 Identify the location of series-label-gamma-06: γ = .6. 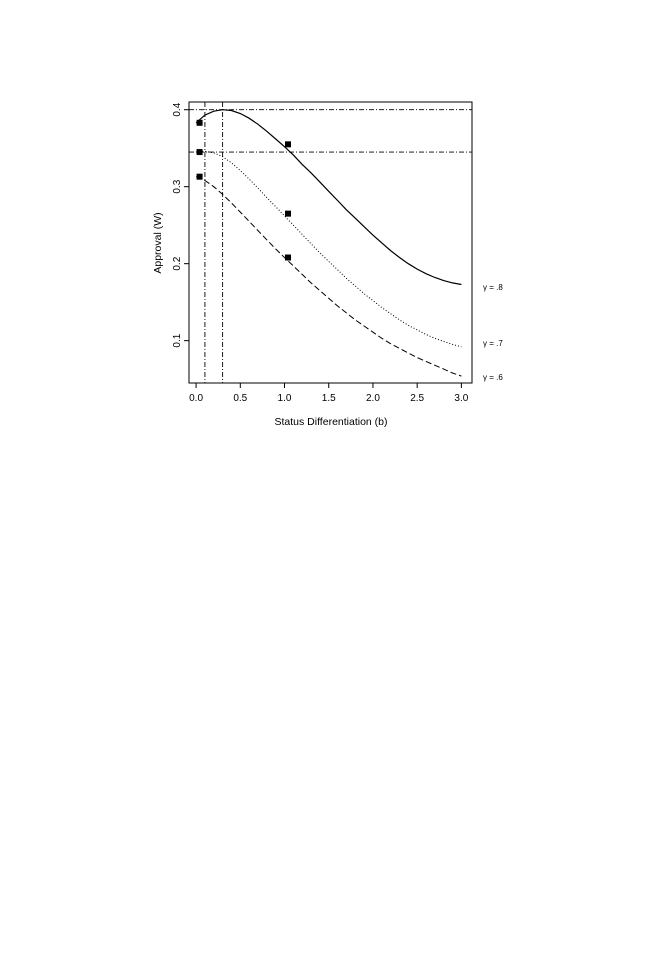
(493, 377).